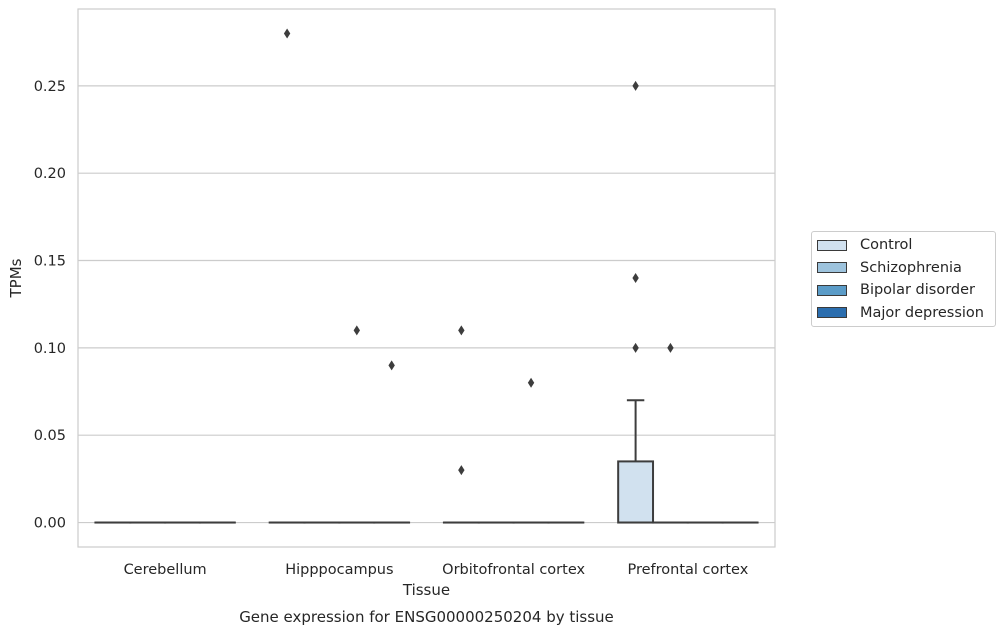 The height and width of the screenshot is (634, 1007). I want to click on y-tick-label: 0.25, so click(50, 87).